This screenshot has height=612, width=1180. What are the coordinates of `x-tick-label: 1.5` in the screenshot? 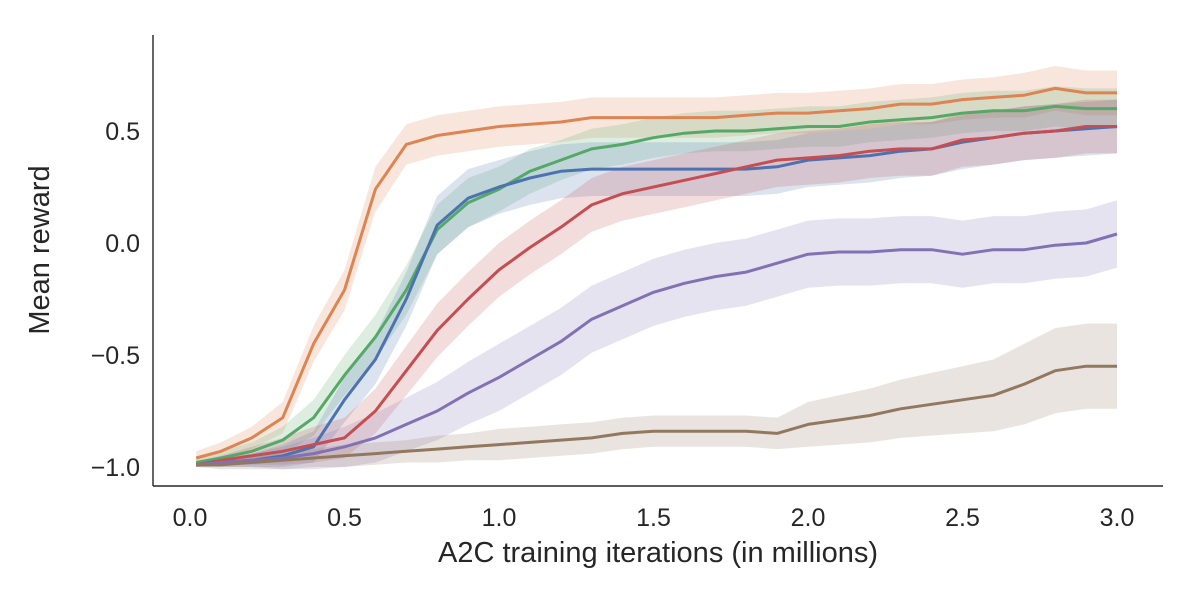 It's located at (653, 518).